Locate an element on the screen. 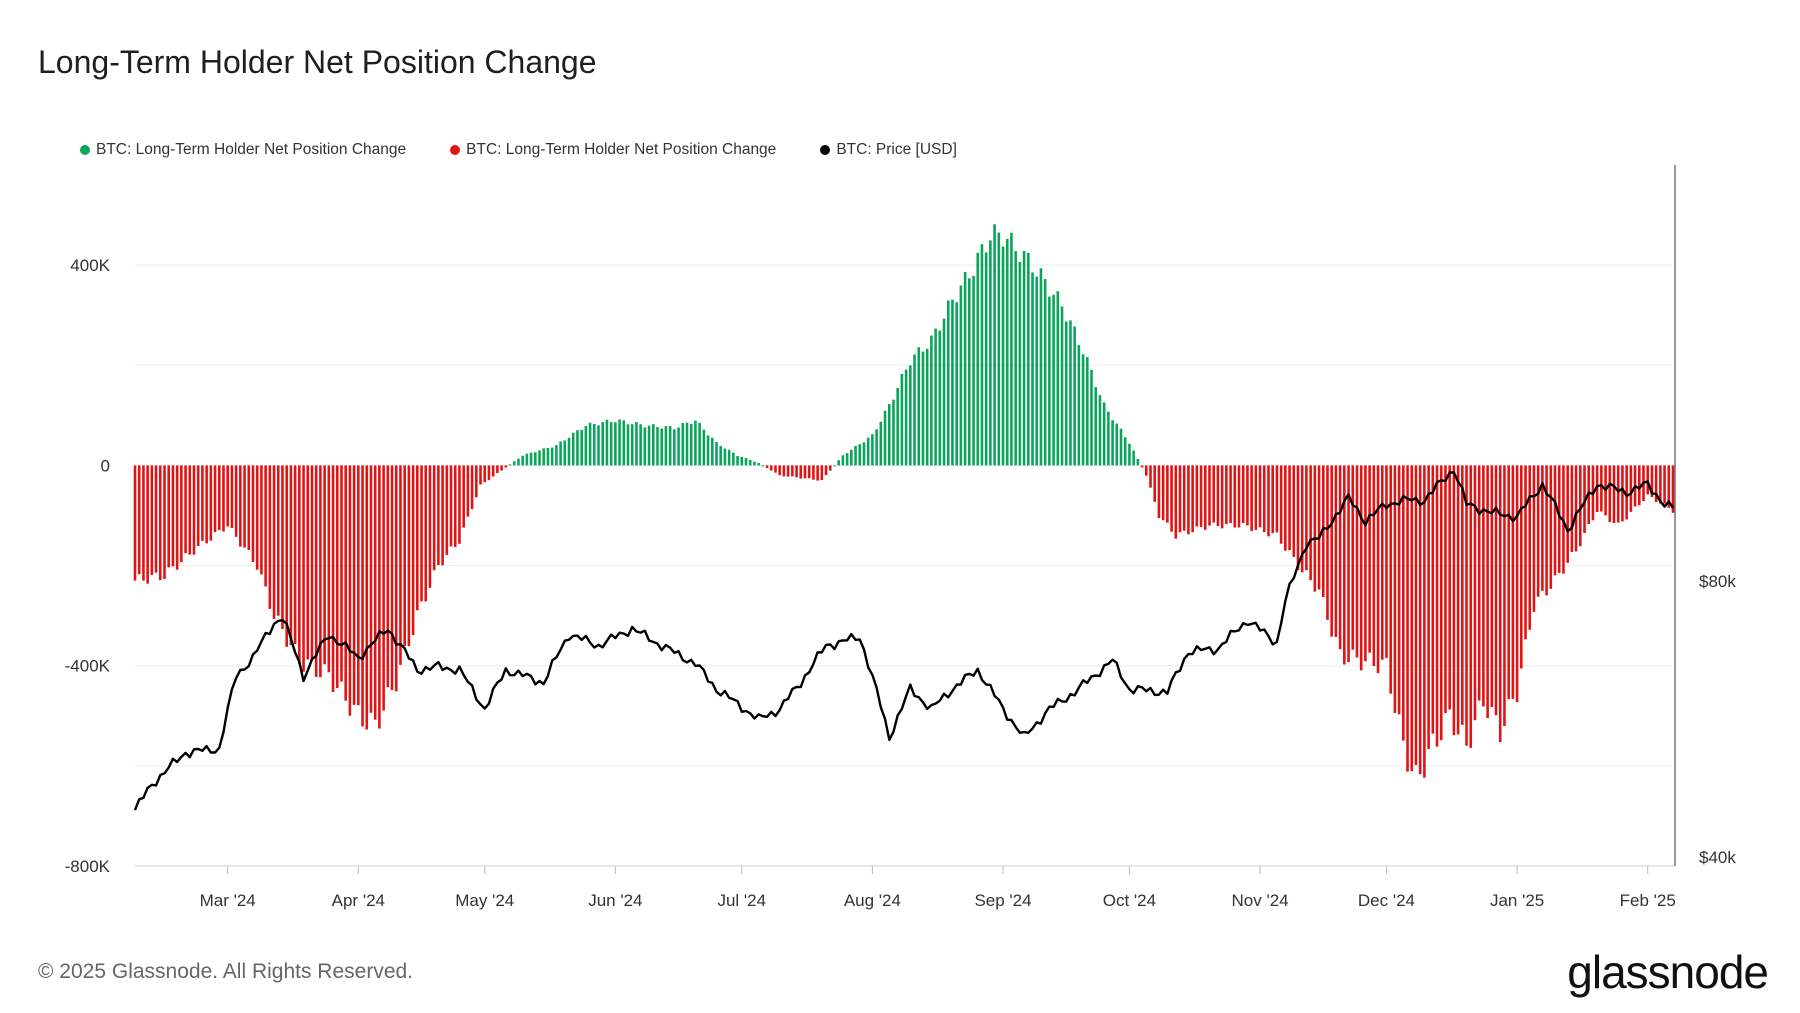 This screenshot has height=1013, width=1800. x-tick-label: Mar '24 is located at coordinates (228, 900).